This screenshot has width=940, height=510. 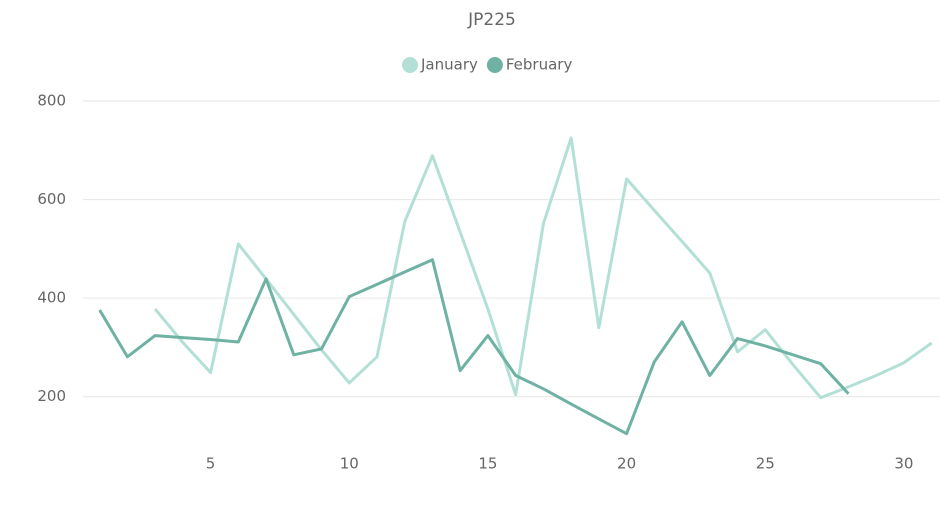 I want to click on x-tick-label: 25, so click(x=765, y=464).